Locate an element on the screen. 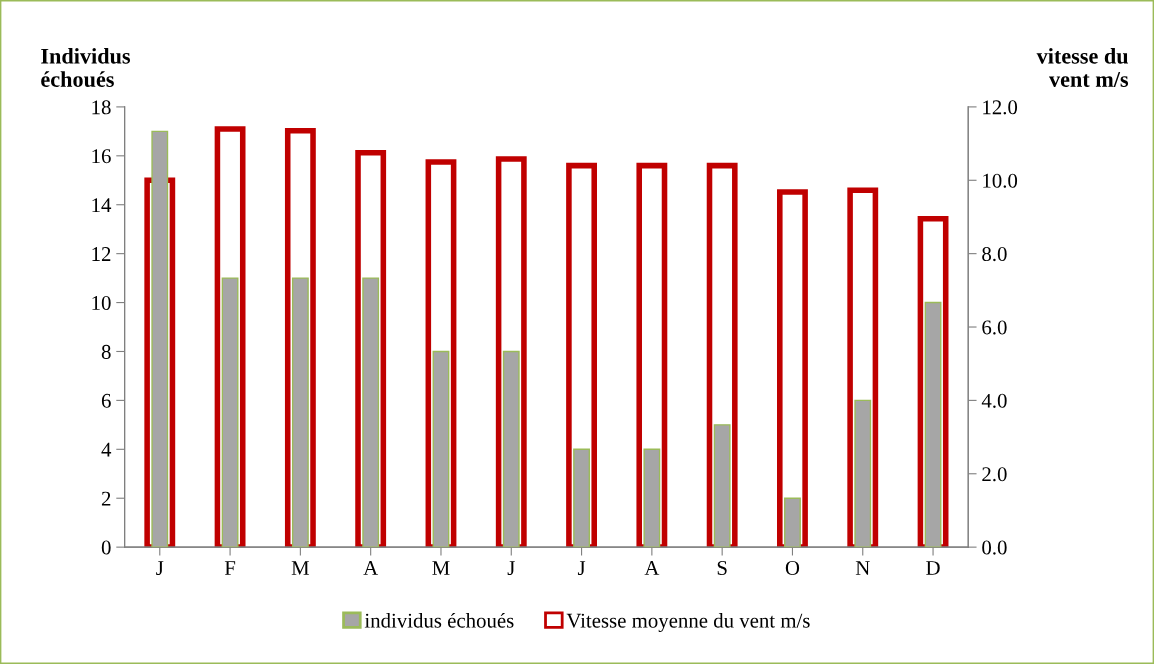 Image resolution: width=1154 pixels, height=664 pixels. y2-tick-label: 4.0 is located at coordinates (994, 400).